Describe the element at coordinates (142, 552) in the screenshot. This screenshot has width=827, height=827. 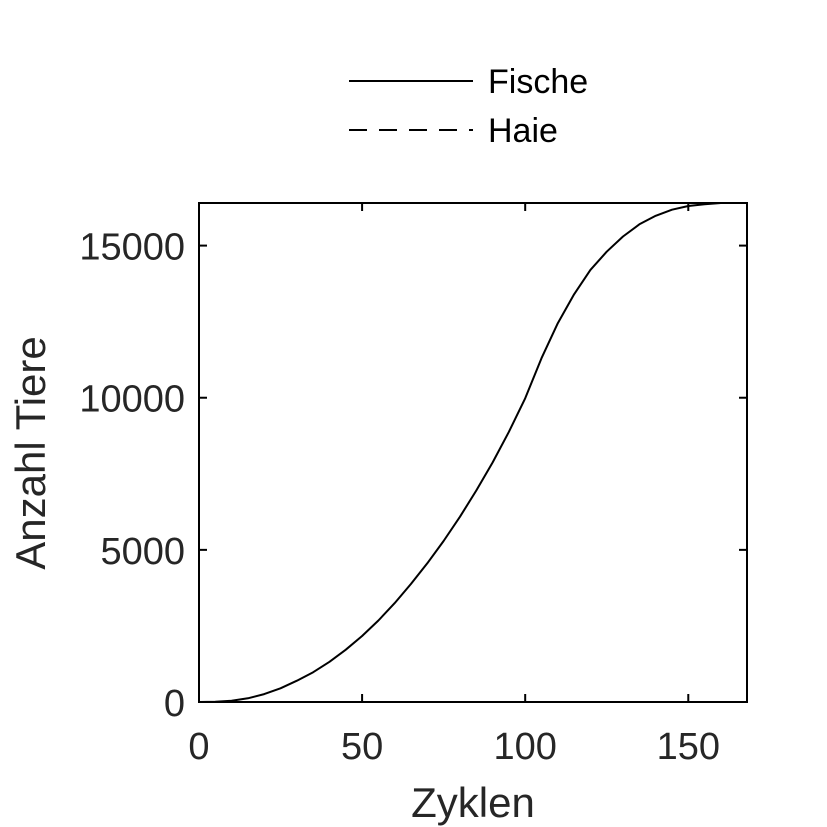
I see `y-tick-label: 5000` at that location.